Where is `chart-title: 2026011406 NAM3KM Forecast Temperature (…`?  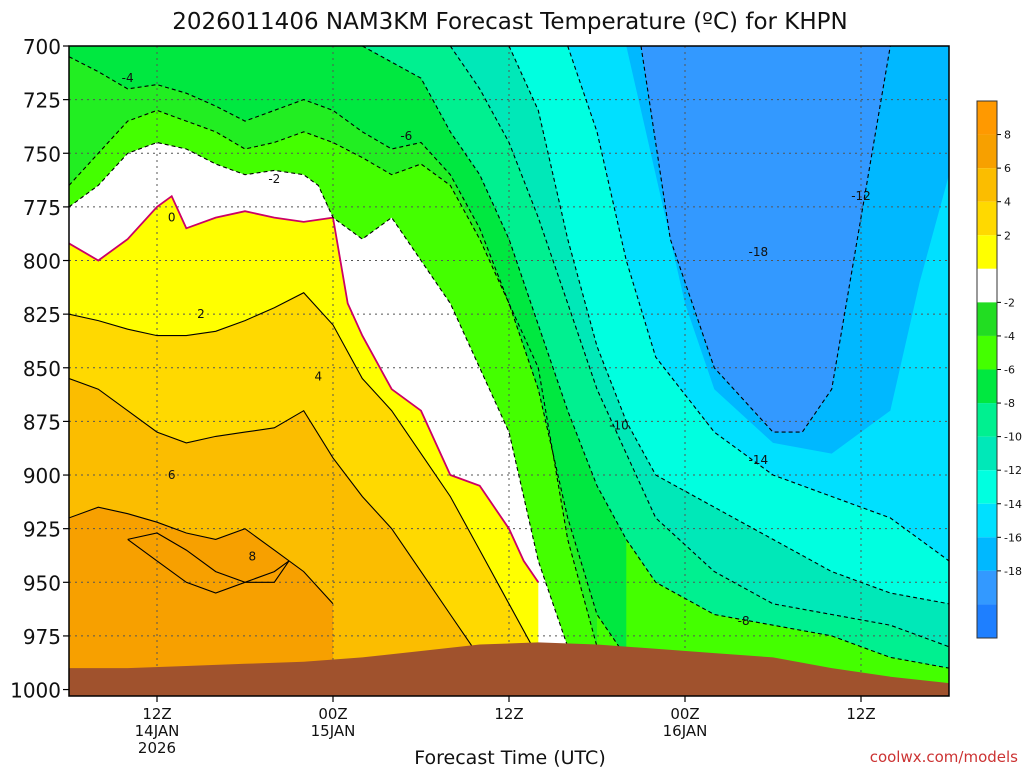
chart-title: 2026011406 NAM3KM Forecast Temperature (… is located at coordinates (509, 22).